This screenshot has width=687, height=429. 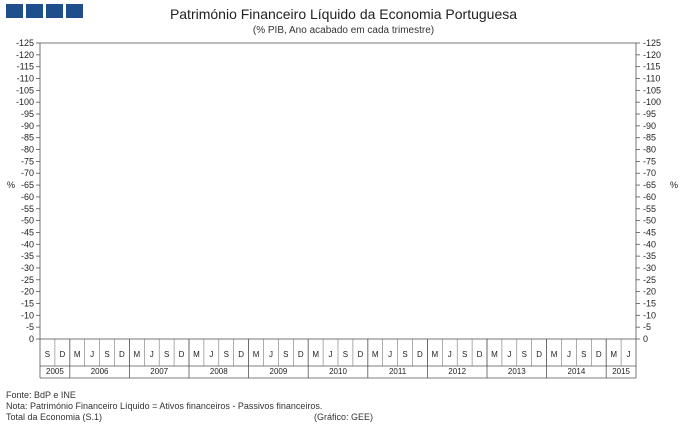 I want to click on y-tick-label-left: -35, so click(x=27, y=256).